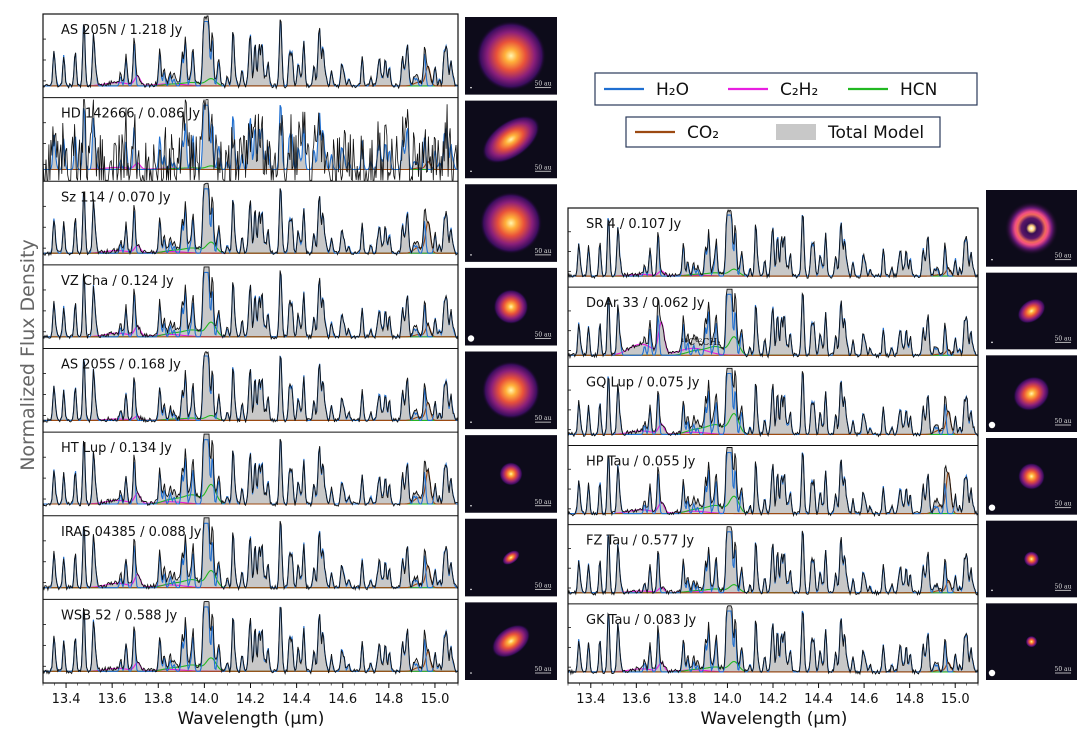  What do you see at coordinates (875, 133) in the screenshot?
I see `legend-label: Total Model` at bounding box center [875, 133].